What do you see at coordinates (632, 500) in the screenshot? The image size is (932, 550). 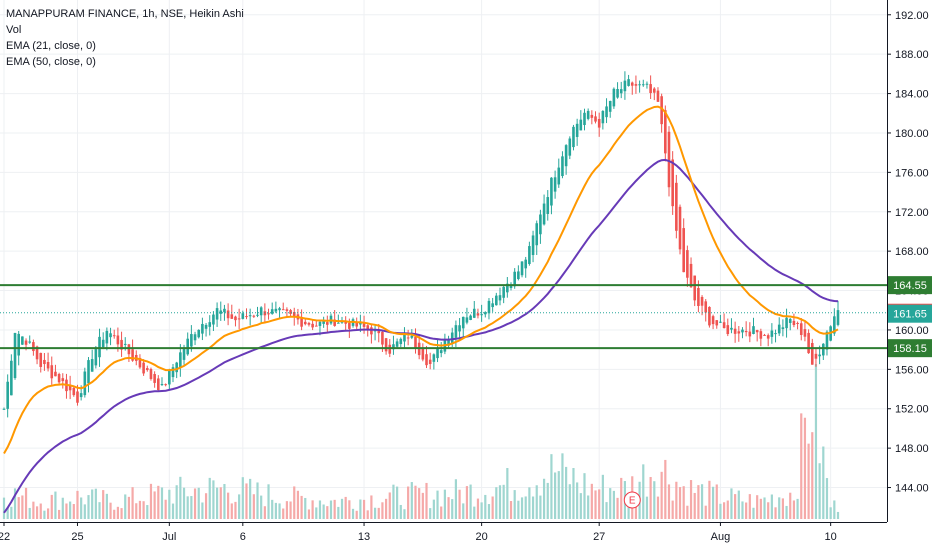 I see `earnings-marker: E` at bounding box center [632, 500].